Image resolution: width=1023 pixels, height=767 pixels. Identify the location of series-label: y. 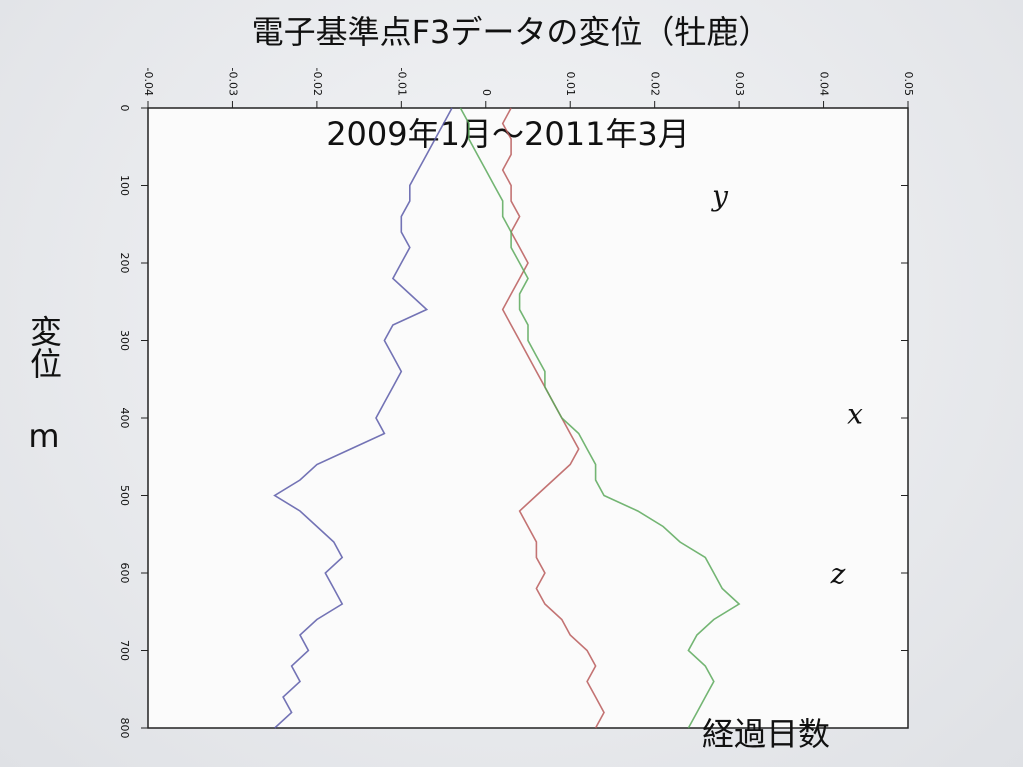
(719, 196).